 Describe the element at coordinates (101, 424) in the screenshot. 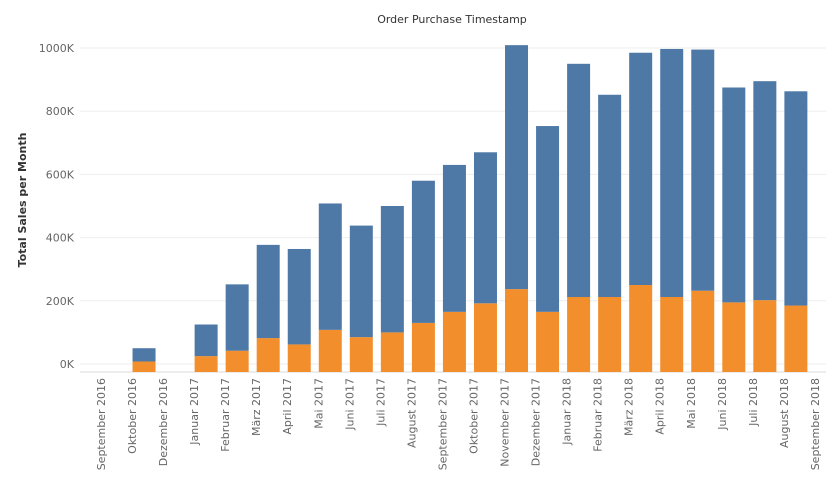

I see `x-tick-label: September 2016` at that location.